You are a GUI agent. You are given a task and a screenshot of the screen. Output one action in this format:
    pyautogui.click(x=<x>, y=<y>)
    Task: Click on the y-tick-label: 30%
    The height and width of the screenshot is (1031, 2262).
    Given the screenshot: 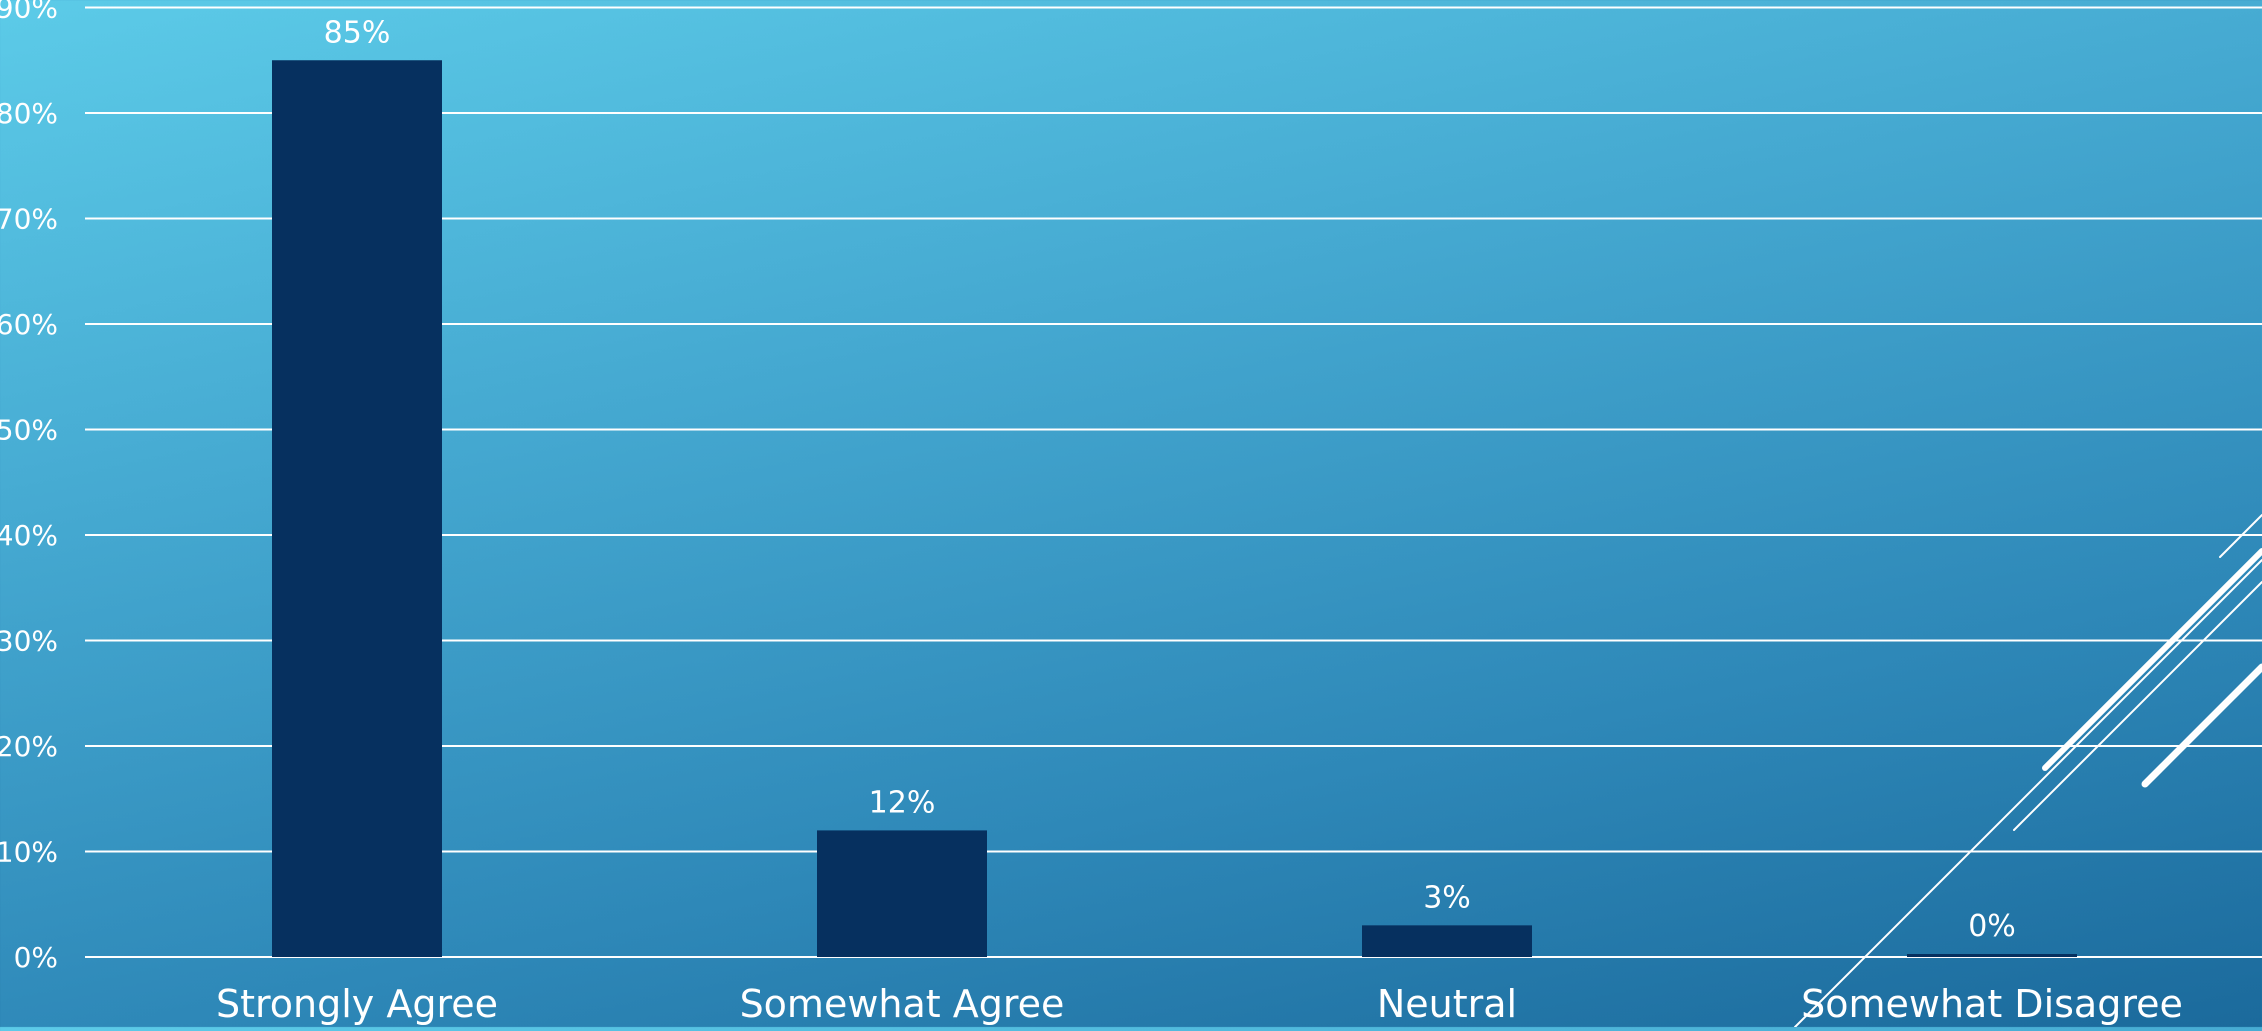 What is the action you would take?
    pyautogui.click(x=29, y=641)
    